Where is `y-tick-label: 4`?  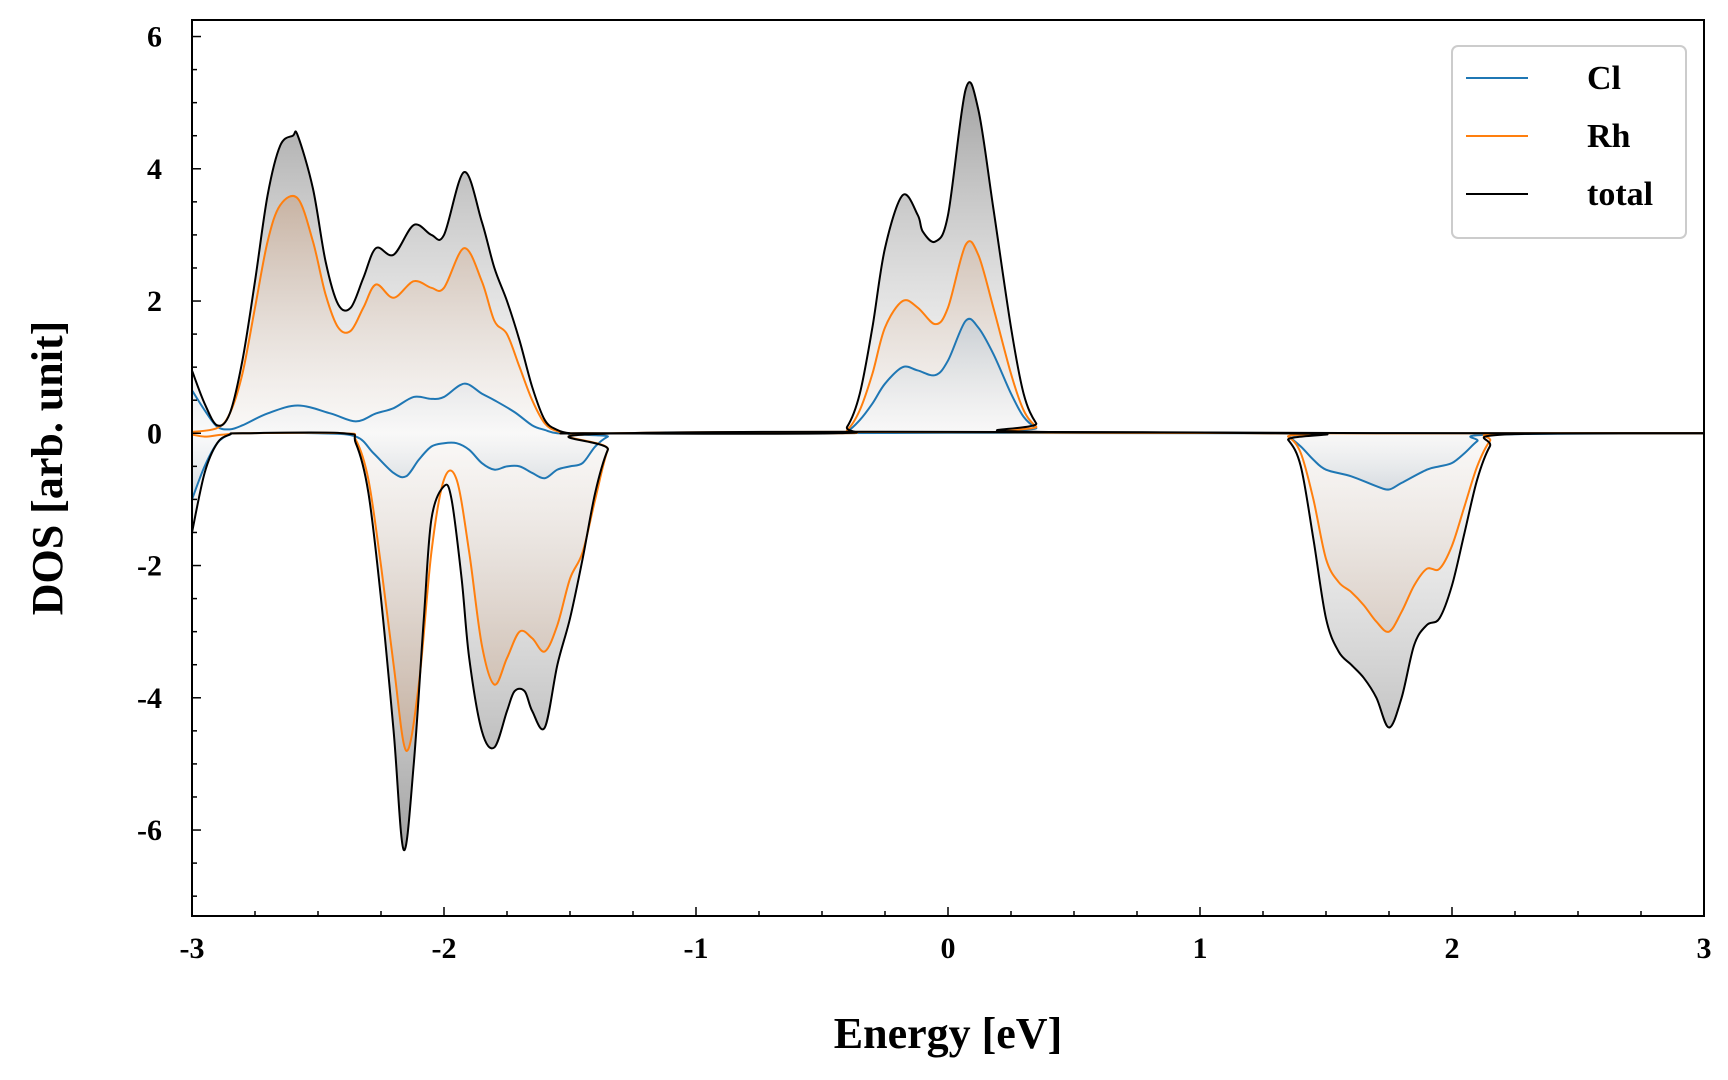
y-tick-label: 4 is located at coordinates (154, 169).